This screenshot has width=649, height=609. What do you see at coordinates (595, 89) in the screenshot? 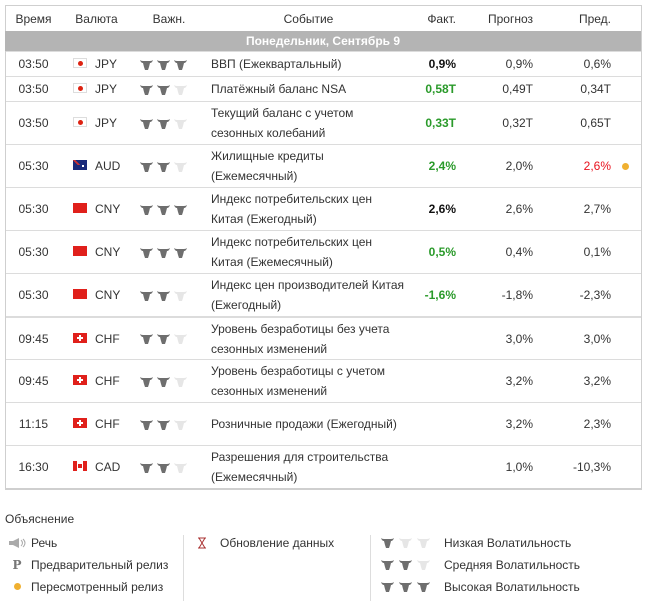
I see `previous-value: 0,34T` at bounding box center [595, 89].